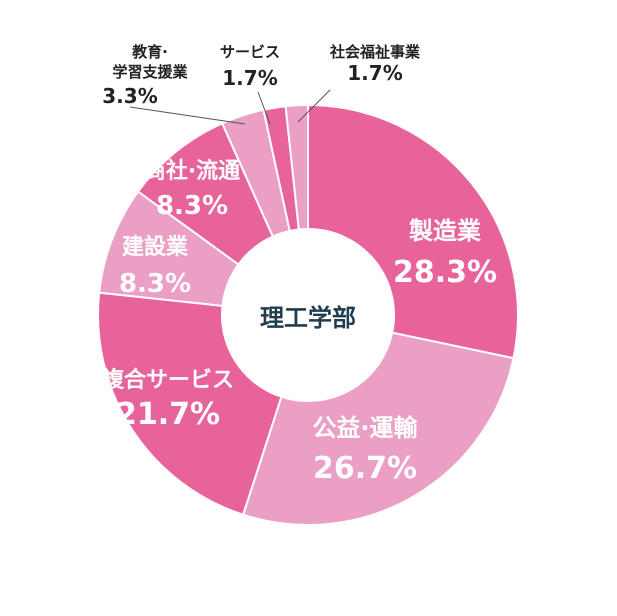 The image size is (617, 616). I want to click on leader-lines, so click(230, 107).